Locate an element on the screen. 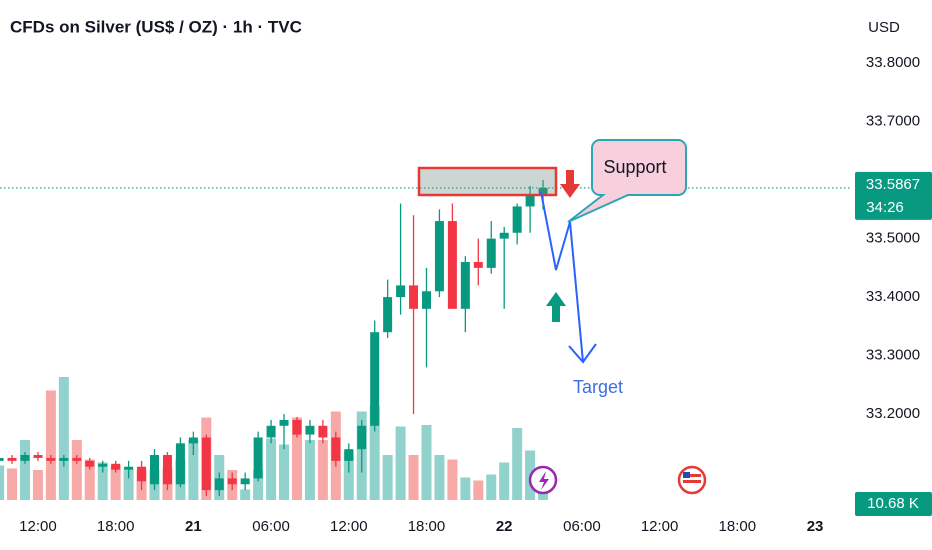 The height and width of the screenshot is (550, 932). y-tick-label: 33.7000 is located at coordinates (893, 121).